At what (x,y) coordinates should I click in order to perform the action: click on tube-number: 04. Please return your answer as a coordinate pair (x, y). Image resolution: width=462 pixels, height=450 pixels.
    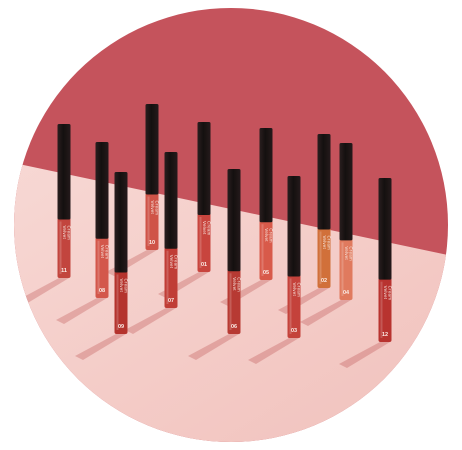
    Looking at the image, I should click on (346, 293).